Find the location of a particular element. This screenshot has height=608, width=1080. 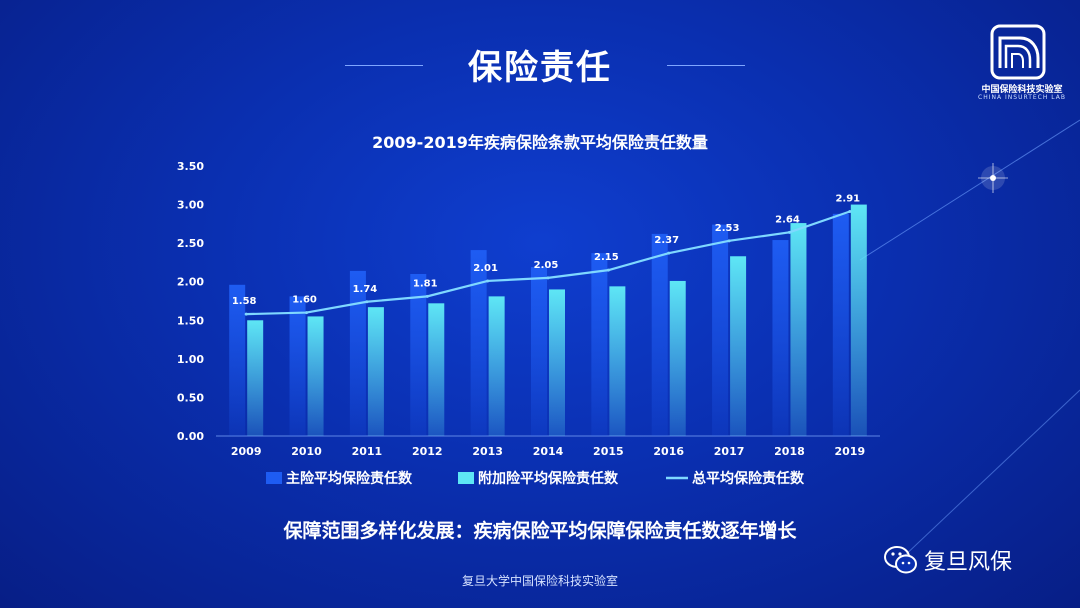

x-tick-label: 2016 is located at coordinates (668, 451).